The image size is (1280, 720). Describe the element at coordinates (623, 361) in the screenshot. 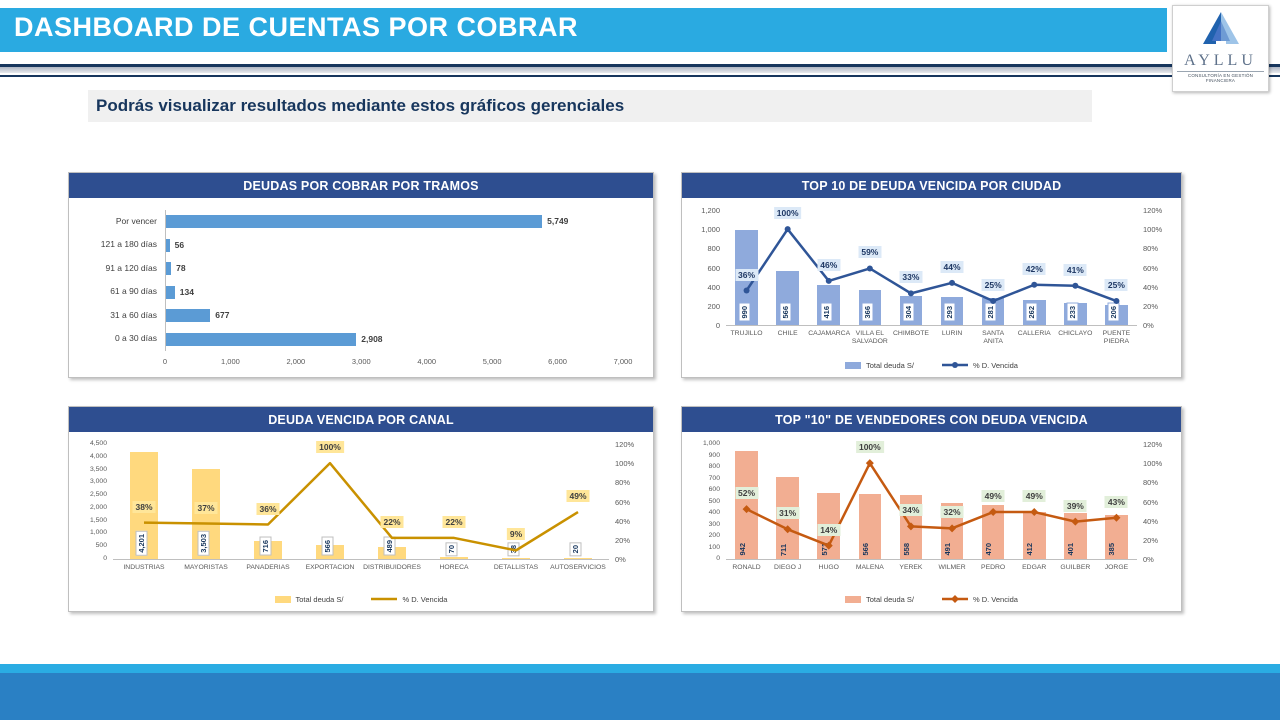

I see `axis-tick-label: 7,000` at that location.